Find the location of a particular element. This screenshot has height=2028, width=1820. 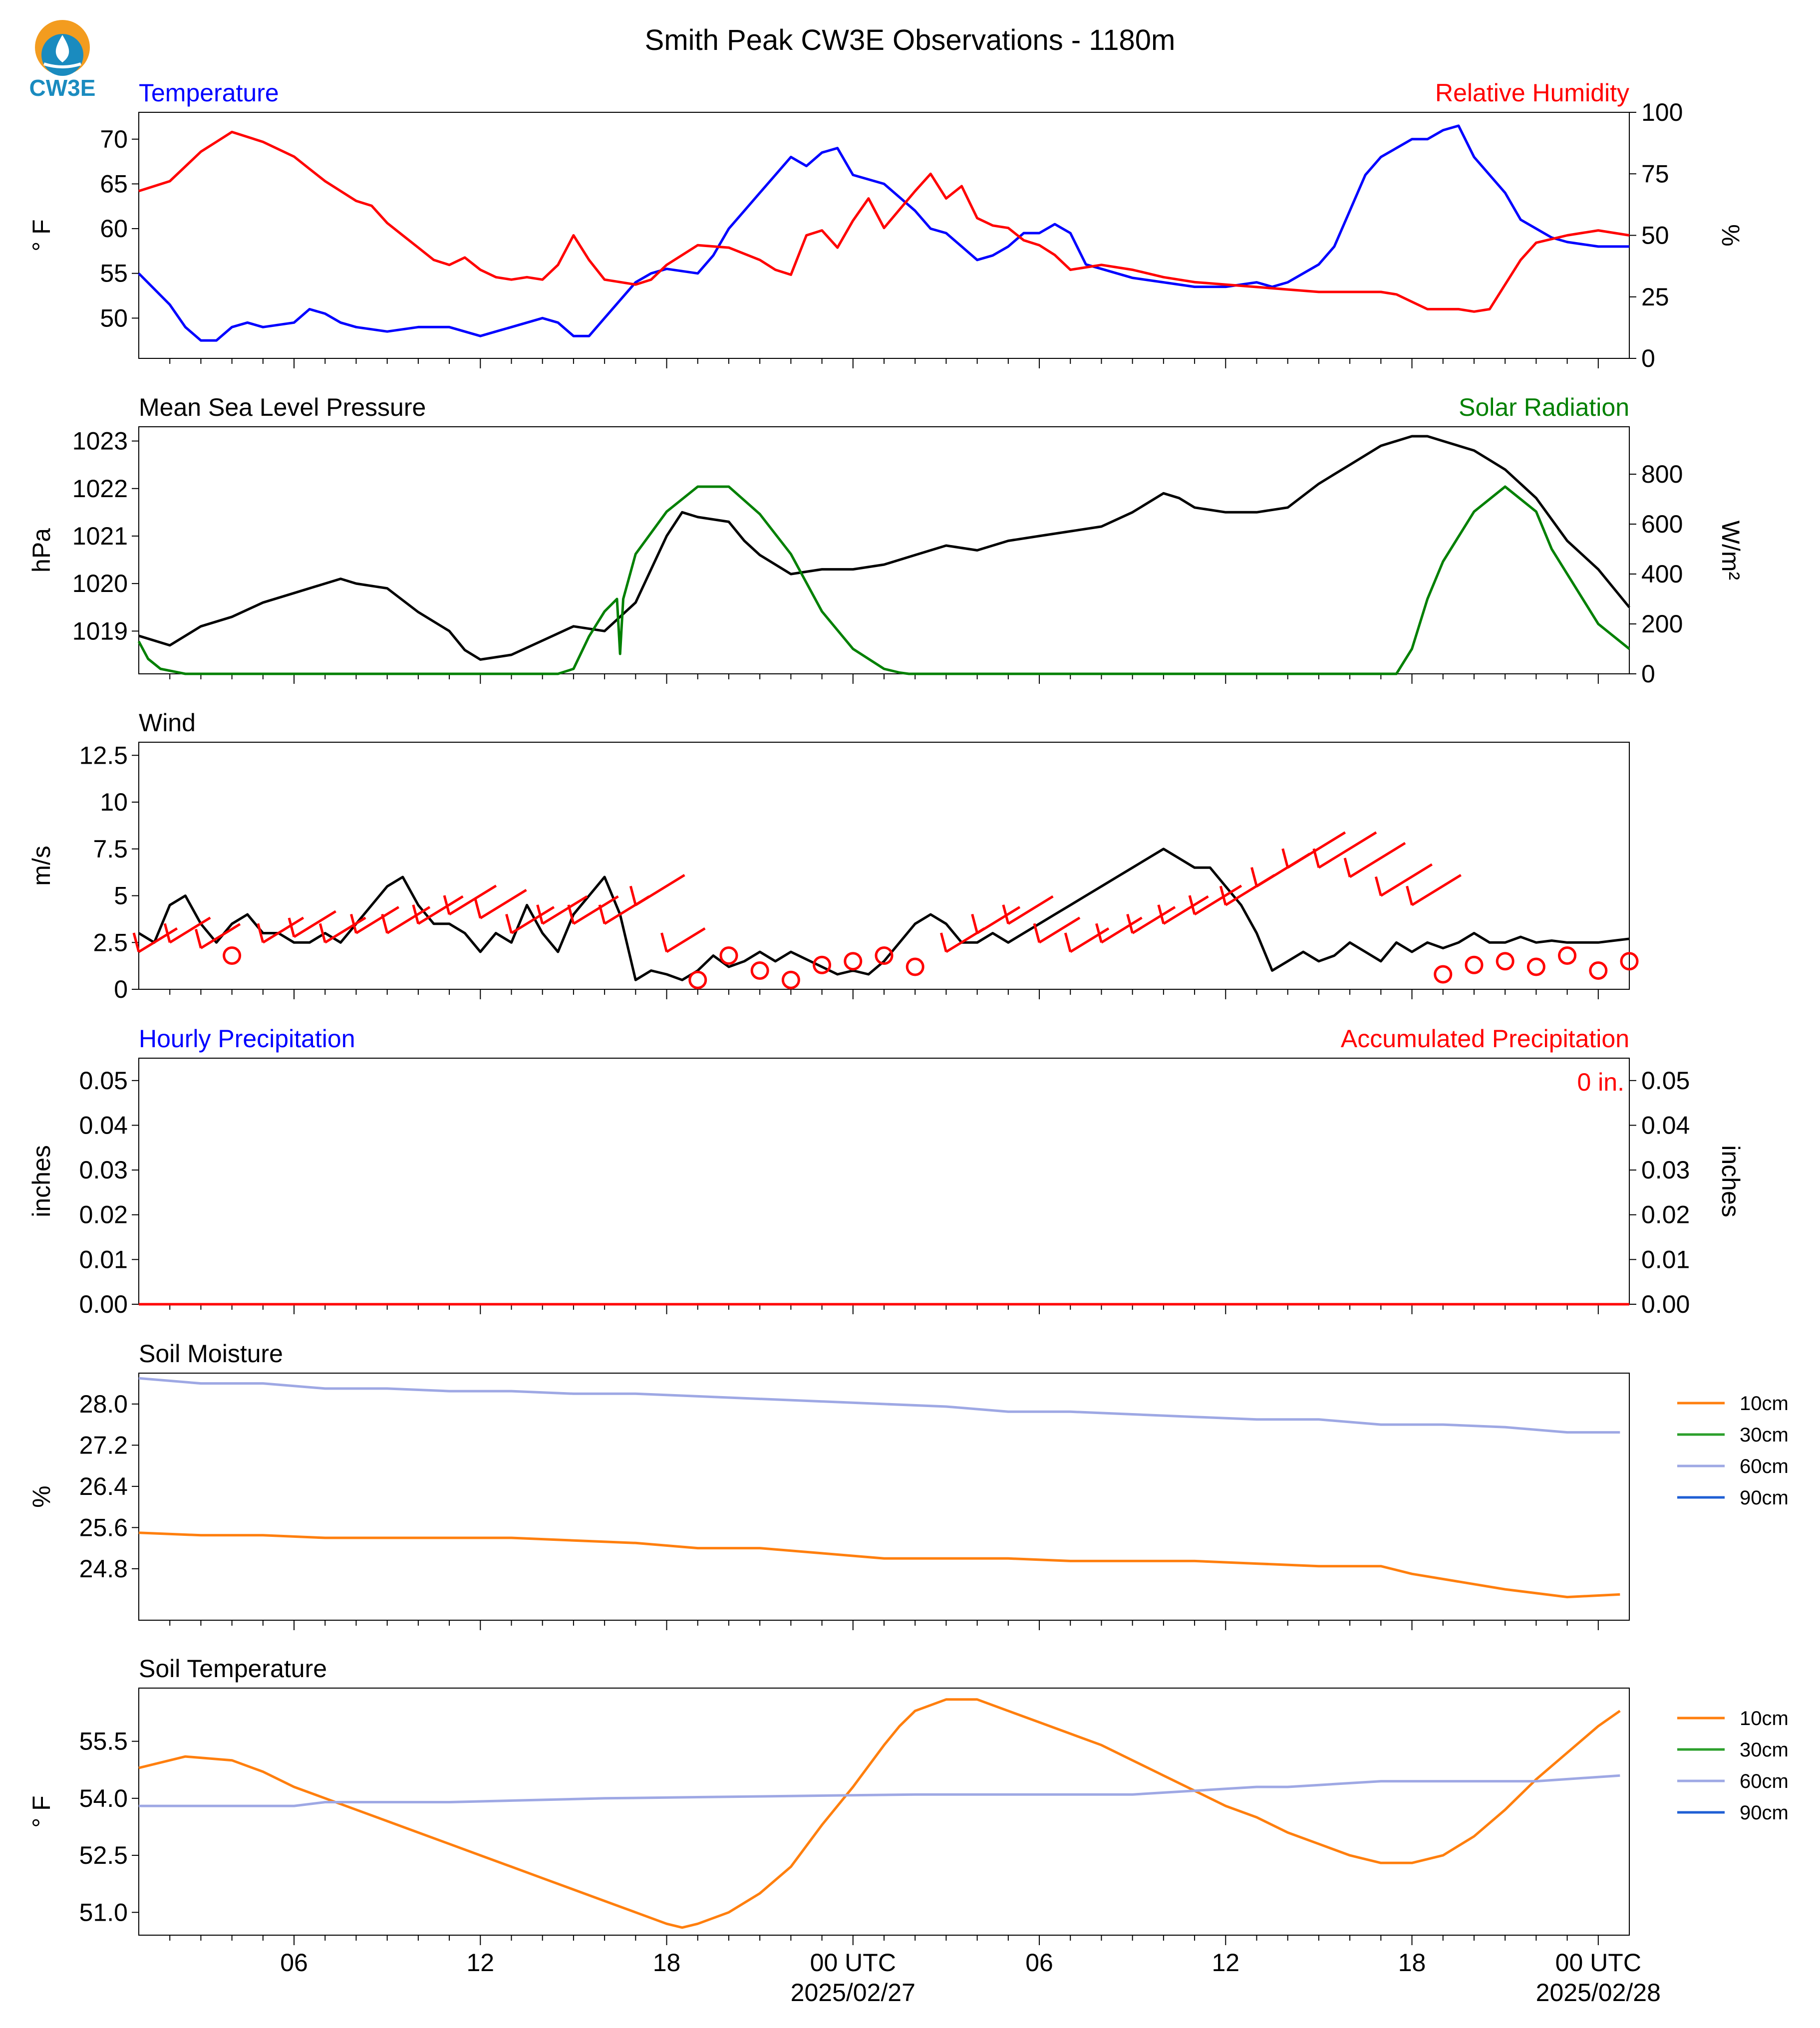

series-line-solar-radiation is located at coordinates (883, 580).